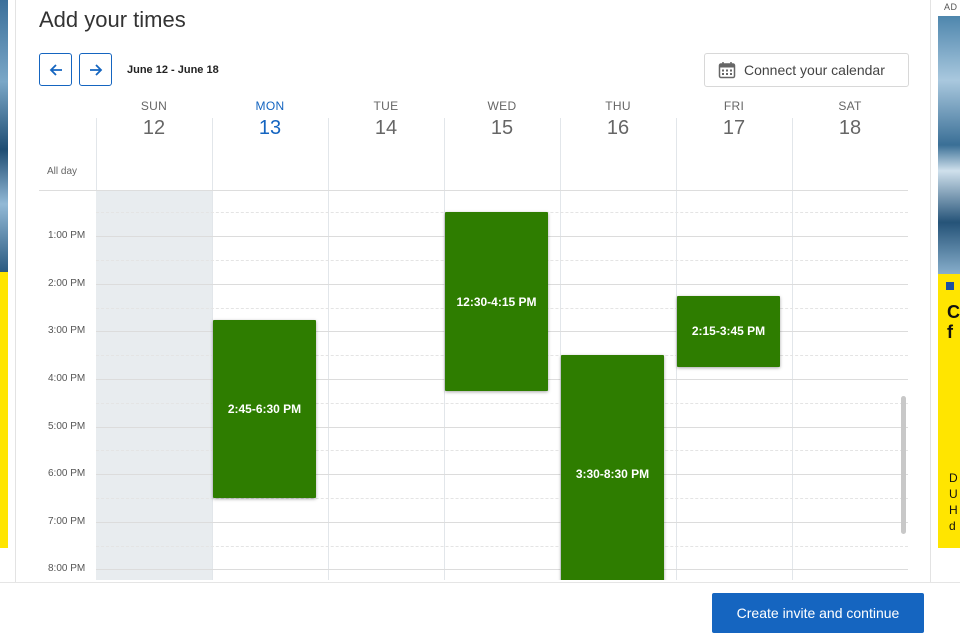  I want to click on time-label: 8:00 PM, so click(67, 569).